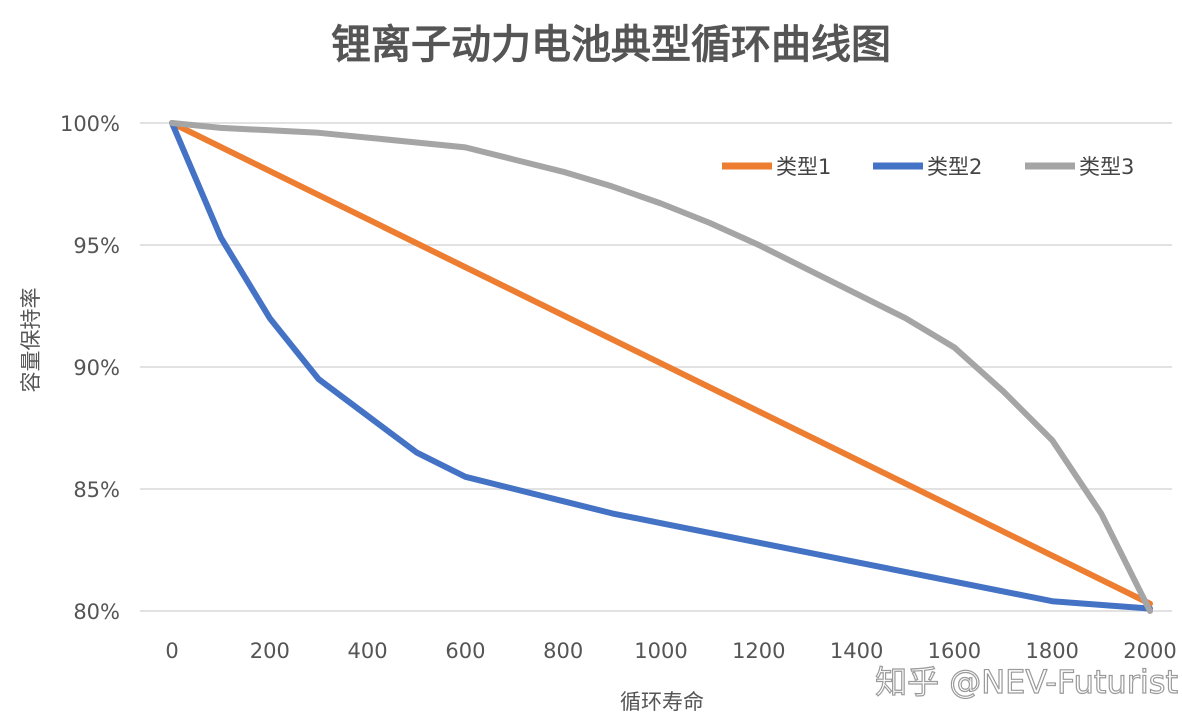 The width and height of the screenshot is (1182, 719). I want to click on x-tick-label: 400, so click(368, 651).